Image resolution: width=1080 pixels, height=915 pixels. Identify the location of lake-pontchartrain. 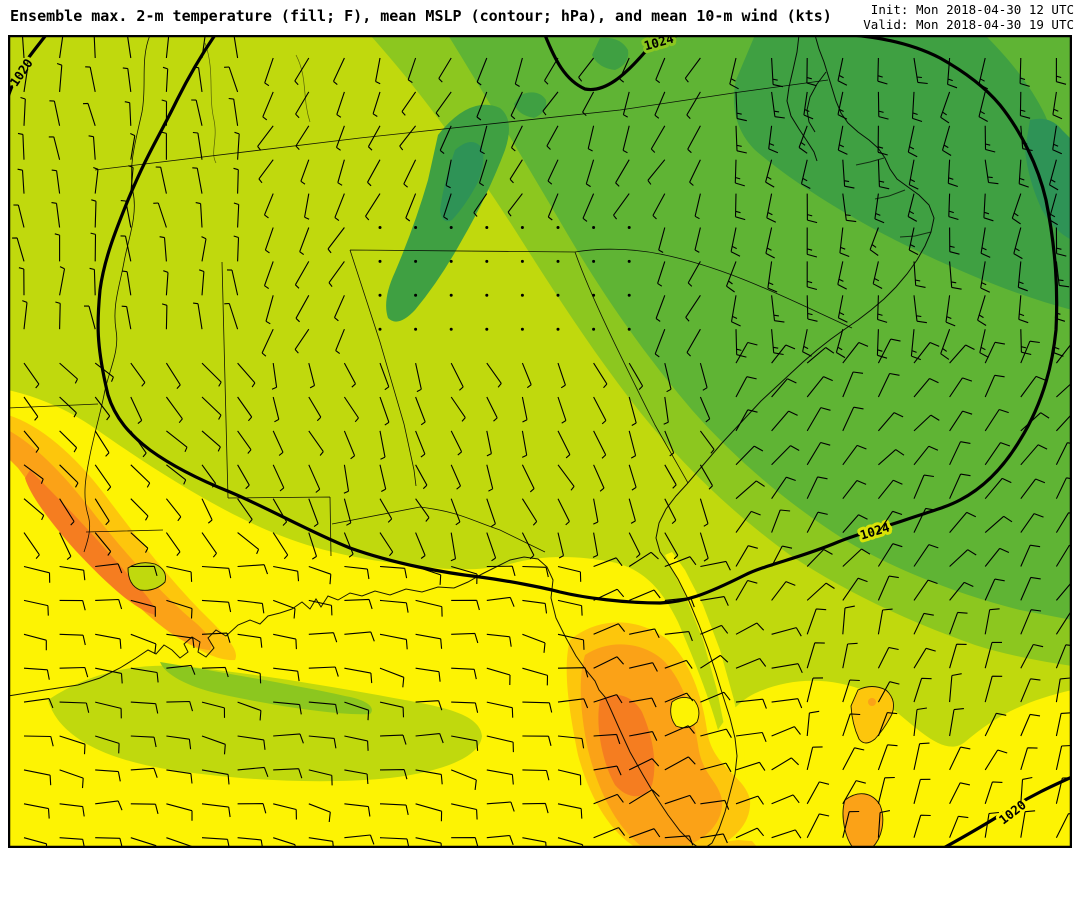
(146, 576).